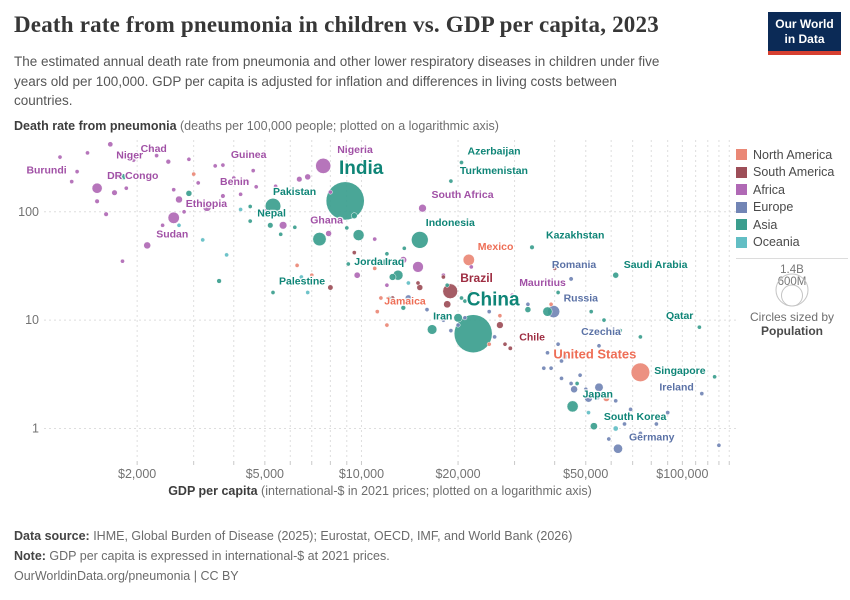  I want to click on legend-item-oceania: Oceania, so click(793, 243).